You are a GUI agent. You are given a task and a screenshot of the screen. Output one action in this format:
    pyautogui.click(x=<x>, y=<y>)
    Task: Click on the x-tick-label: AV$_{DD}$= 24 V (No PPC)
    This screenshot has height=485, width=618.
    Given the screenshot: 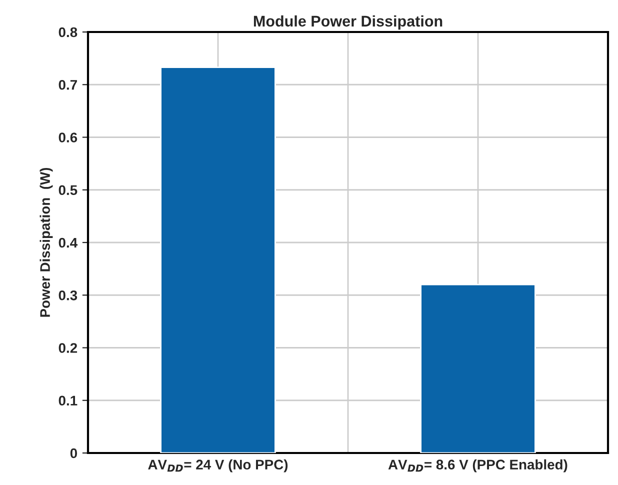 What is the action you would take?
    pyautogui.click(x=218, y=465)
    